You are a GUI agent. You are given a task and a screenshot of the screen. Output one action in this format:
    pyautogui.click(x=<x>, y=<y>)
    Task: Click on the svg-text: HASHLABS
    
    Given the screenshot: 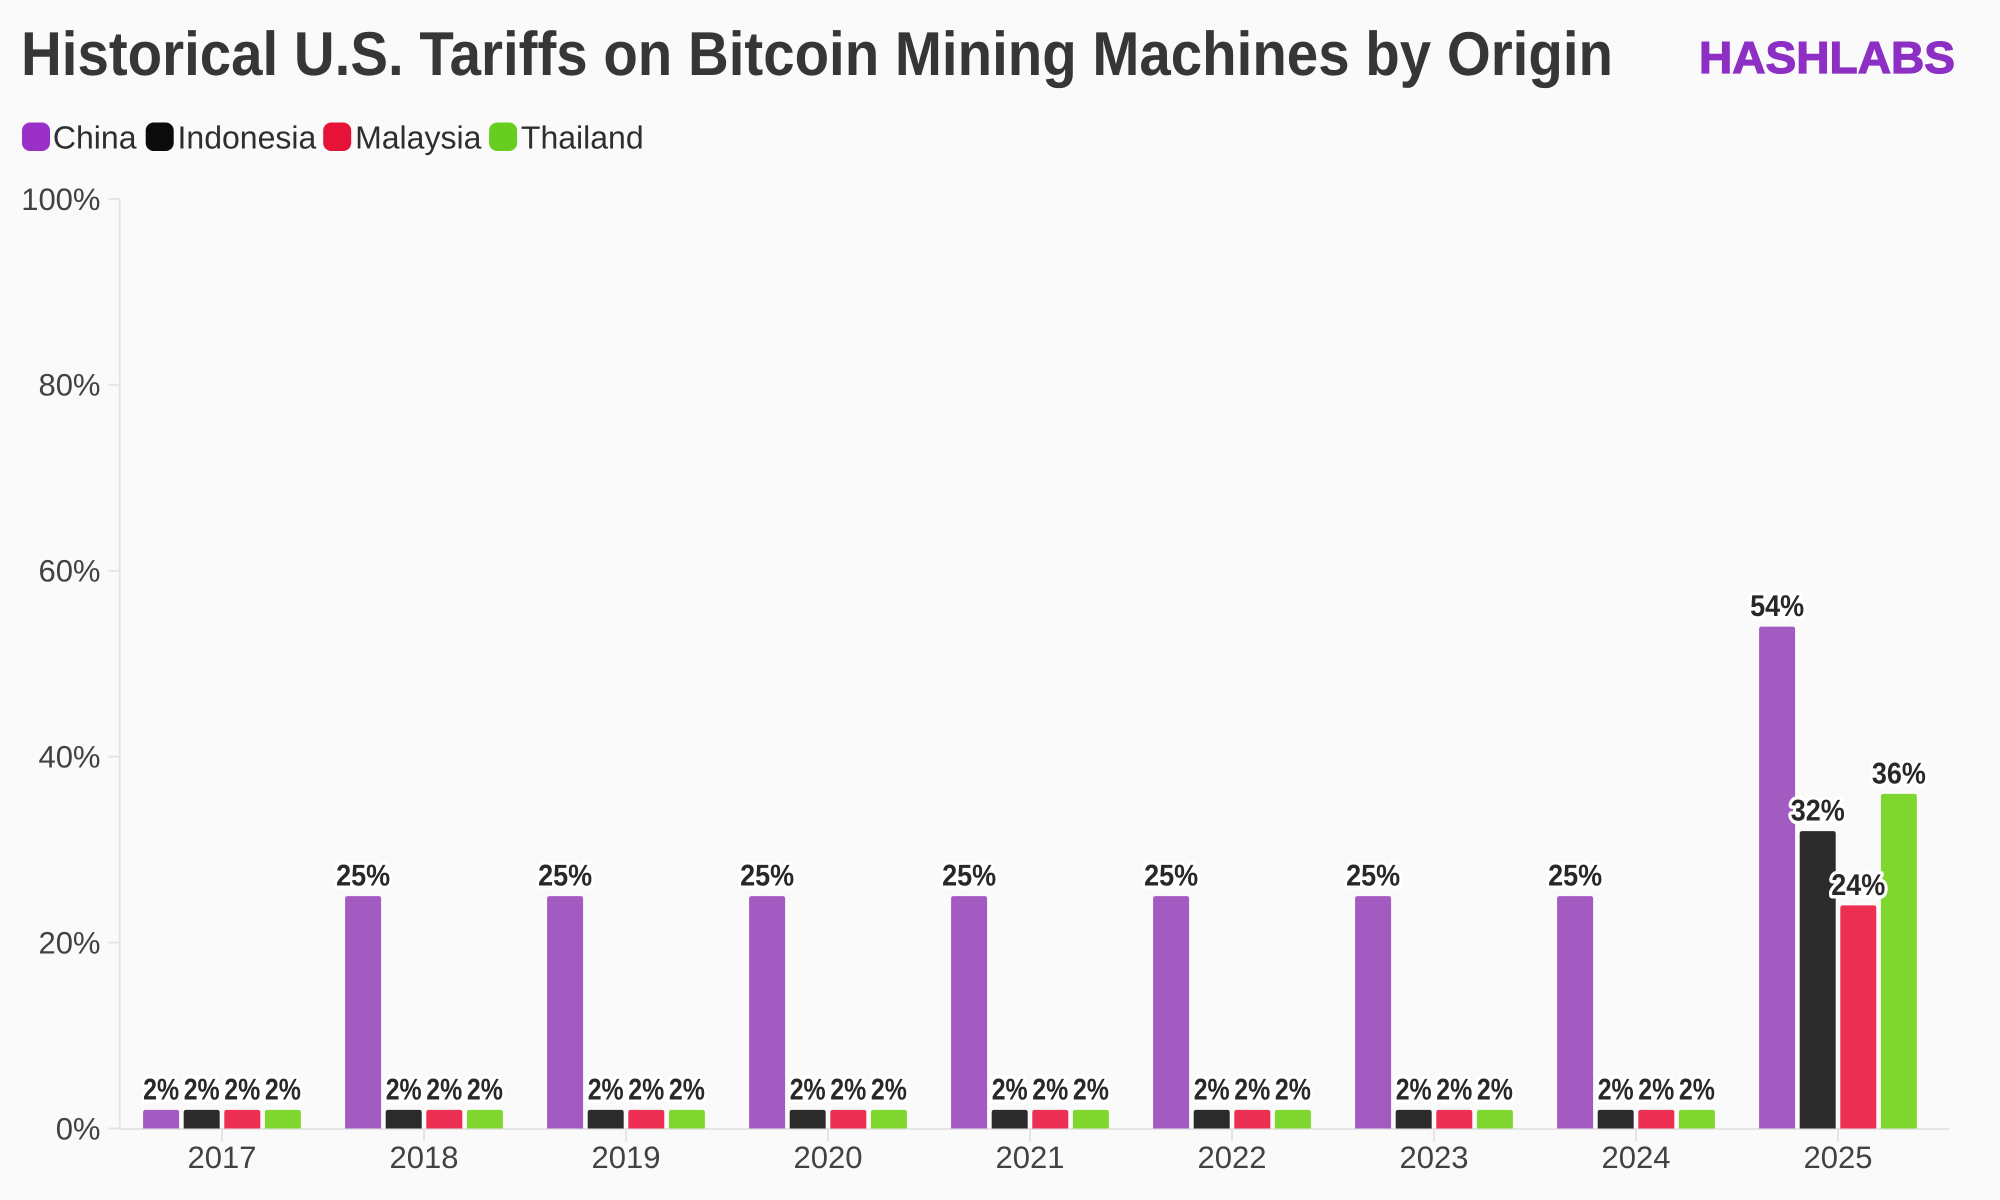 What is the action you would take?
    pyautogui.click(x=1827, y=57)
    